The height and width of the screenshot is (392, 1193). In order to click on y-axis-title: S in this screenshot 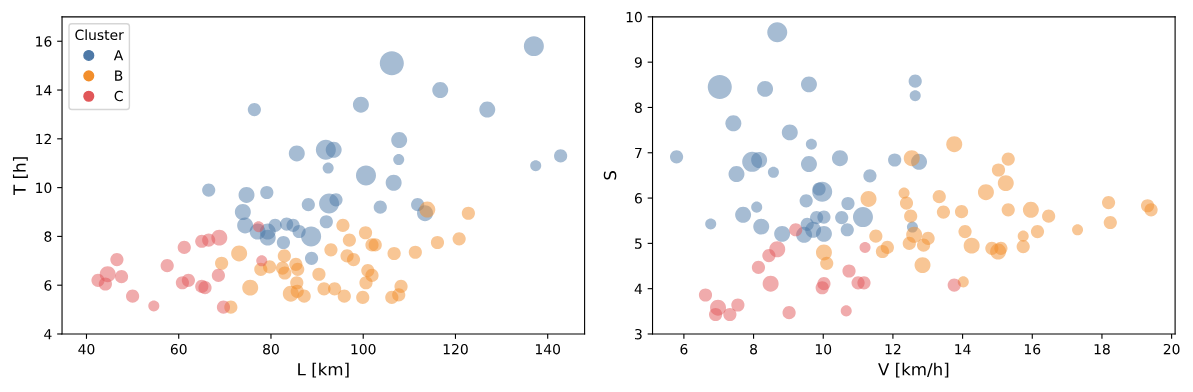, I will do `click(610, 175)`.